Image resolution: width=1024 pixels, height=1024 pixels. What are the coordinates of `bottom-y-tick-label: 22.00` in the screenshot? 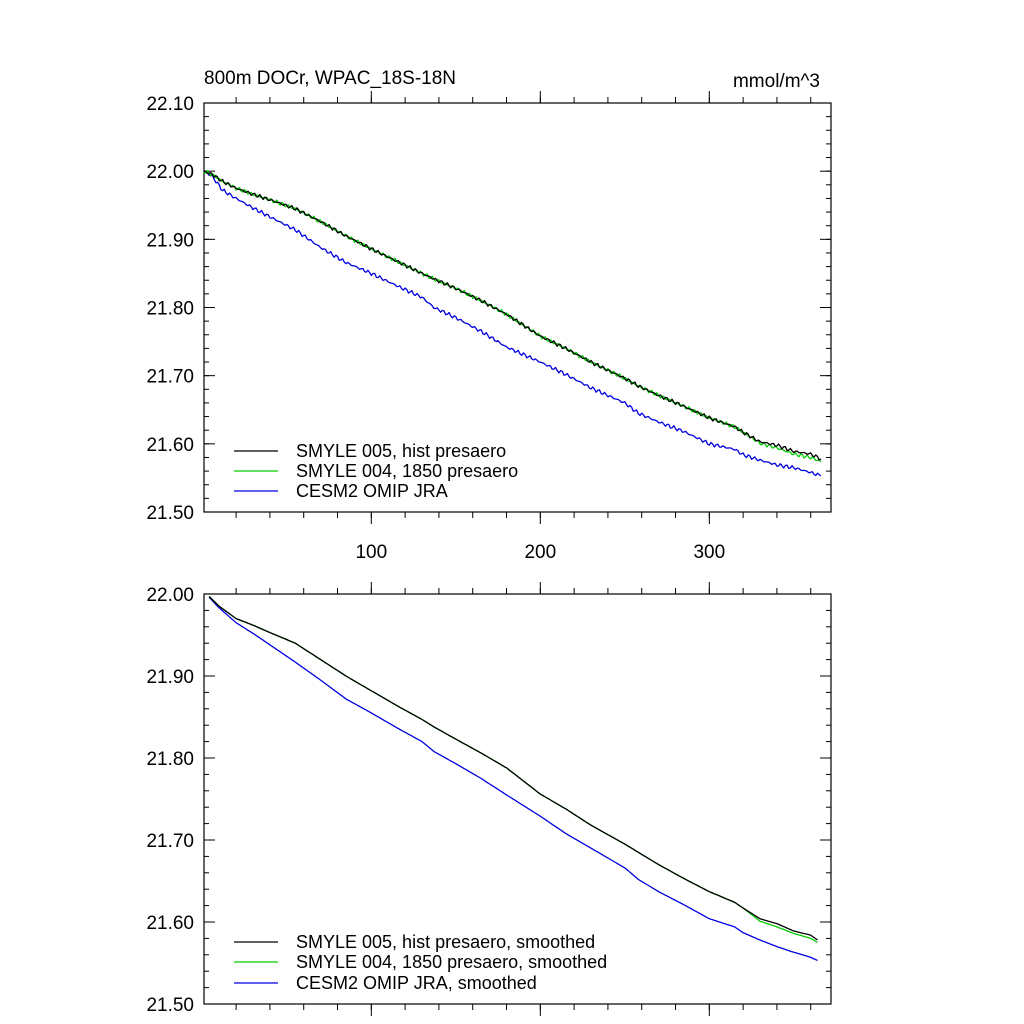 It's located at (170, 595).